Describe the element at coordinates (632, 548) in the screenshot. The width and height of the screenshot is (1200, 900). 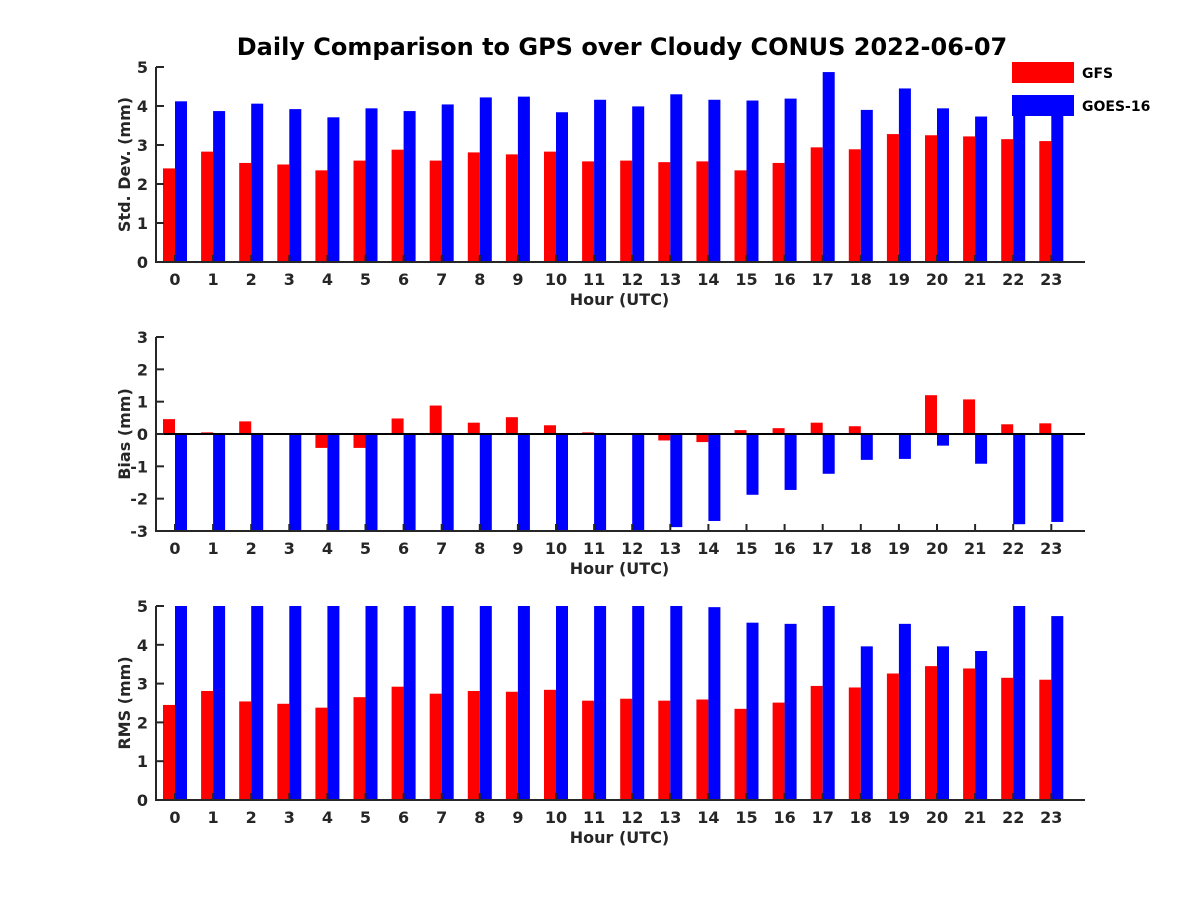
I see `x-tick-label: 12` at that location.